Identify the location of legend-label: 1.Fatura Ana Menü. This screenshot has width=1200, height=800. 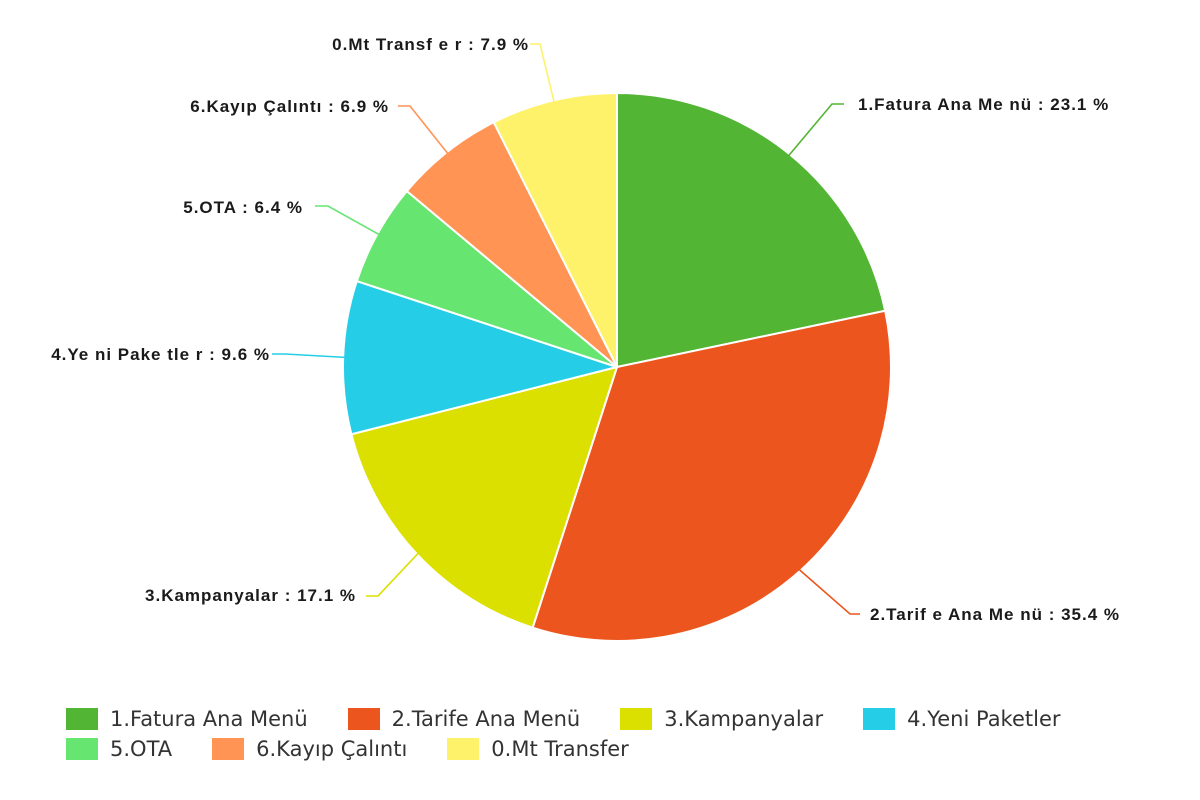
(209, 719).